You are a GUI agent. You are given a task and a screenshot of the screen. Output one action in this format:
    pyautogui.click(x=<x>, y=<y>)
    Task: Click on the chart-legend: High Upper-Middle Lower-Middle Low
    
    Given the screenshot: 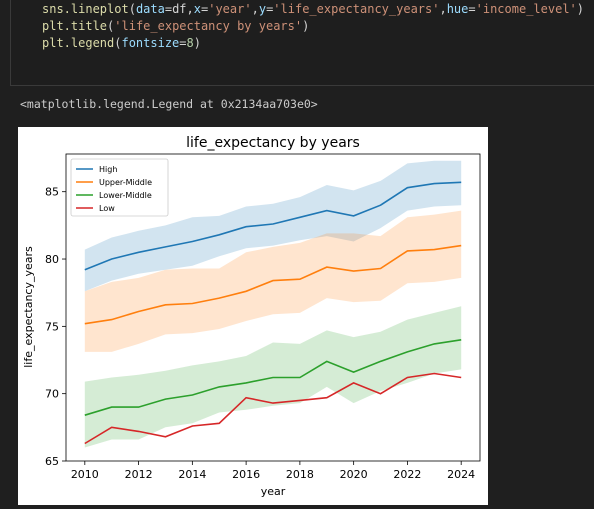 What is the action you would take?
    pyautogui.click(x=119, y=187)
    